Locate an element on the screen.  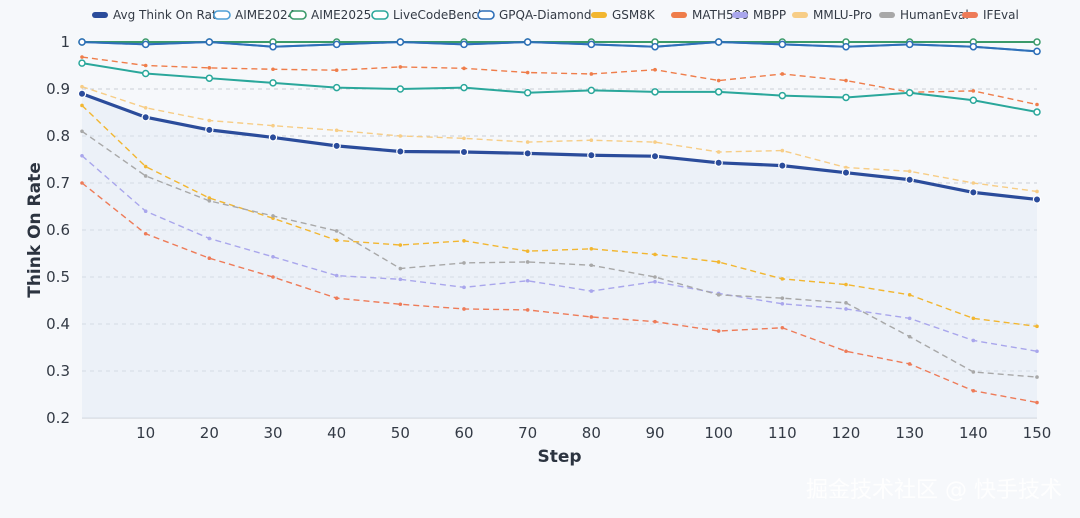
x-axis-title: Step is located at coordinates (559, 457).